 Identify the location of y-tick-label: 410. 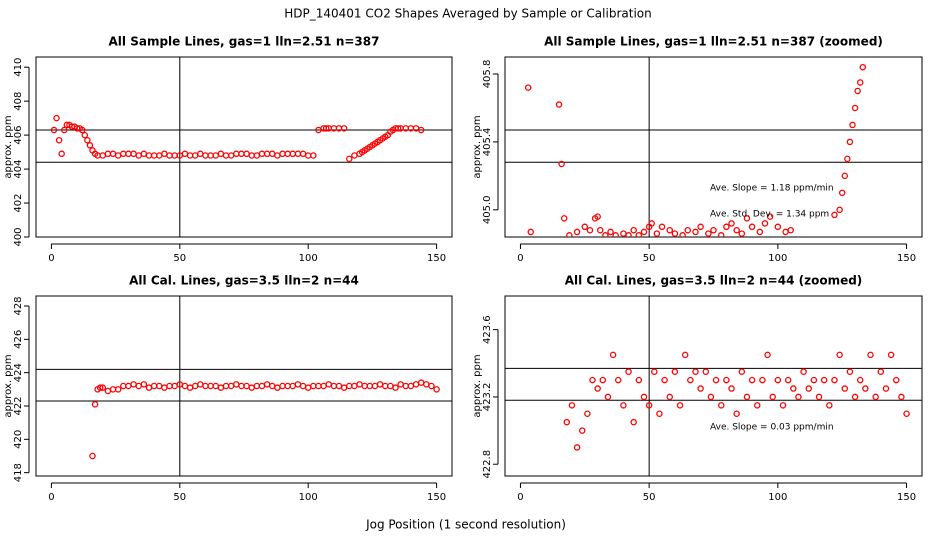
(18, 67).